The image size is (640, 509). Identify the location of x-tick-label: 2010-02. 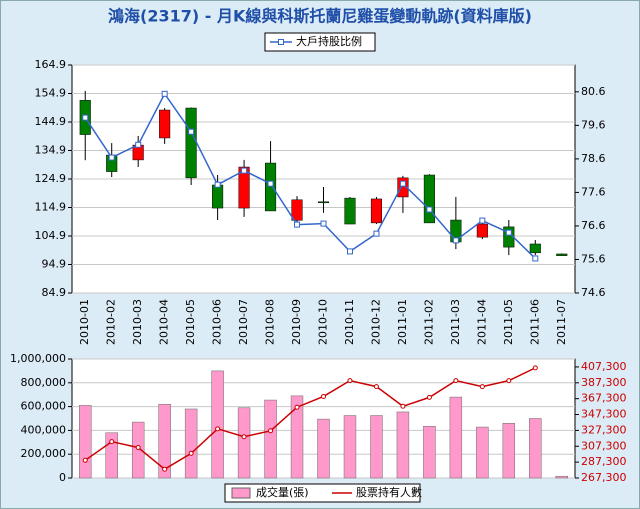
(111, 322).